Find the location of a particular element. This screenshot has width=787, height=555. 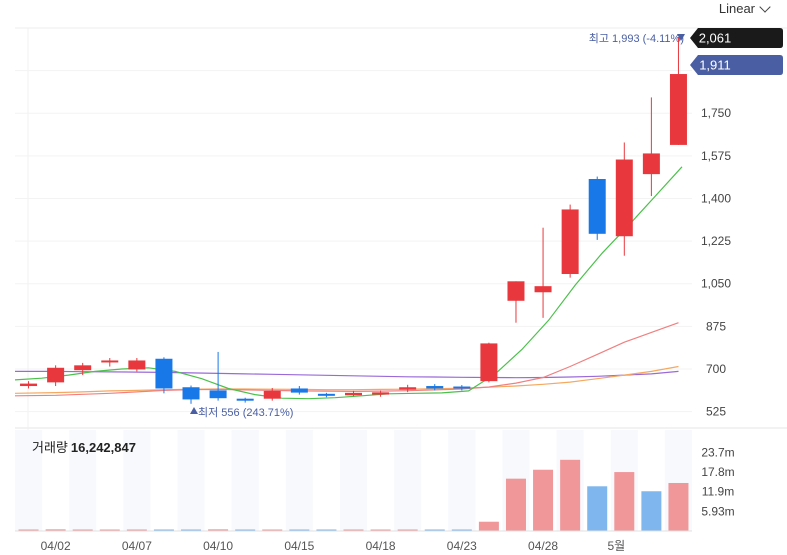

x-tick-label: 04/07 is located at coordinates (137, 546).